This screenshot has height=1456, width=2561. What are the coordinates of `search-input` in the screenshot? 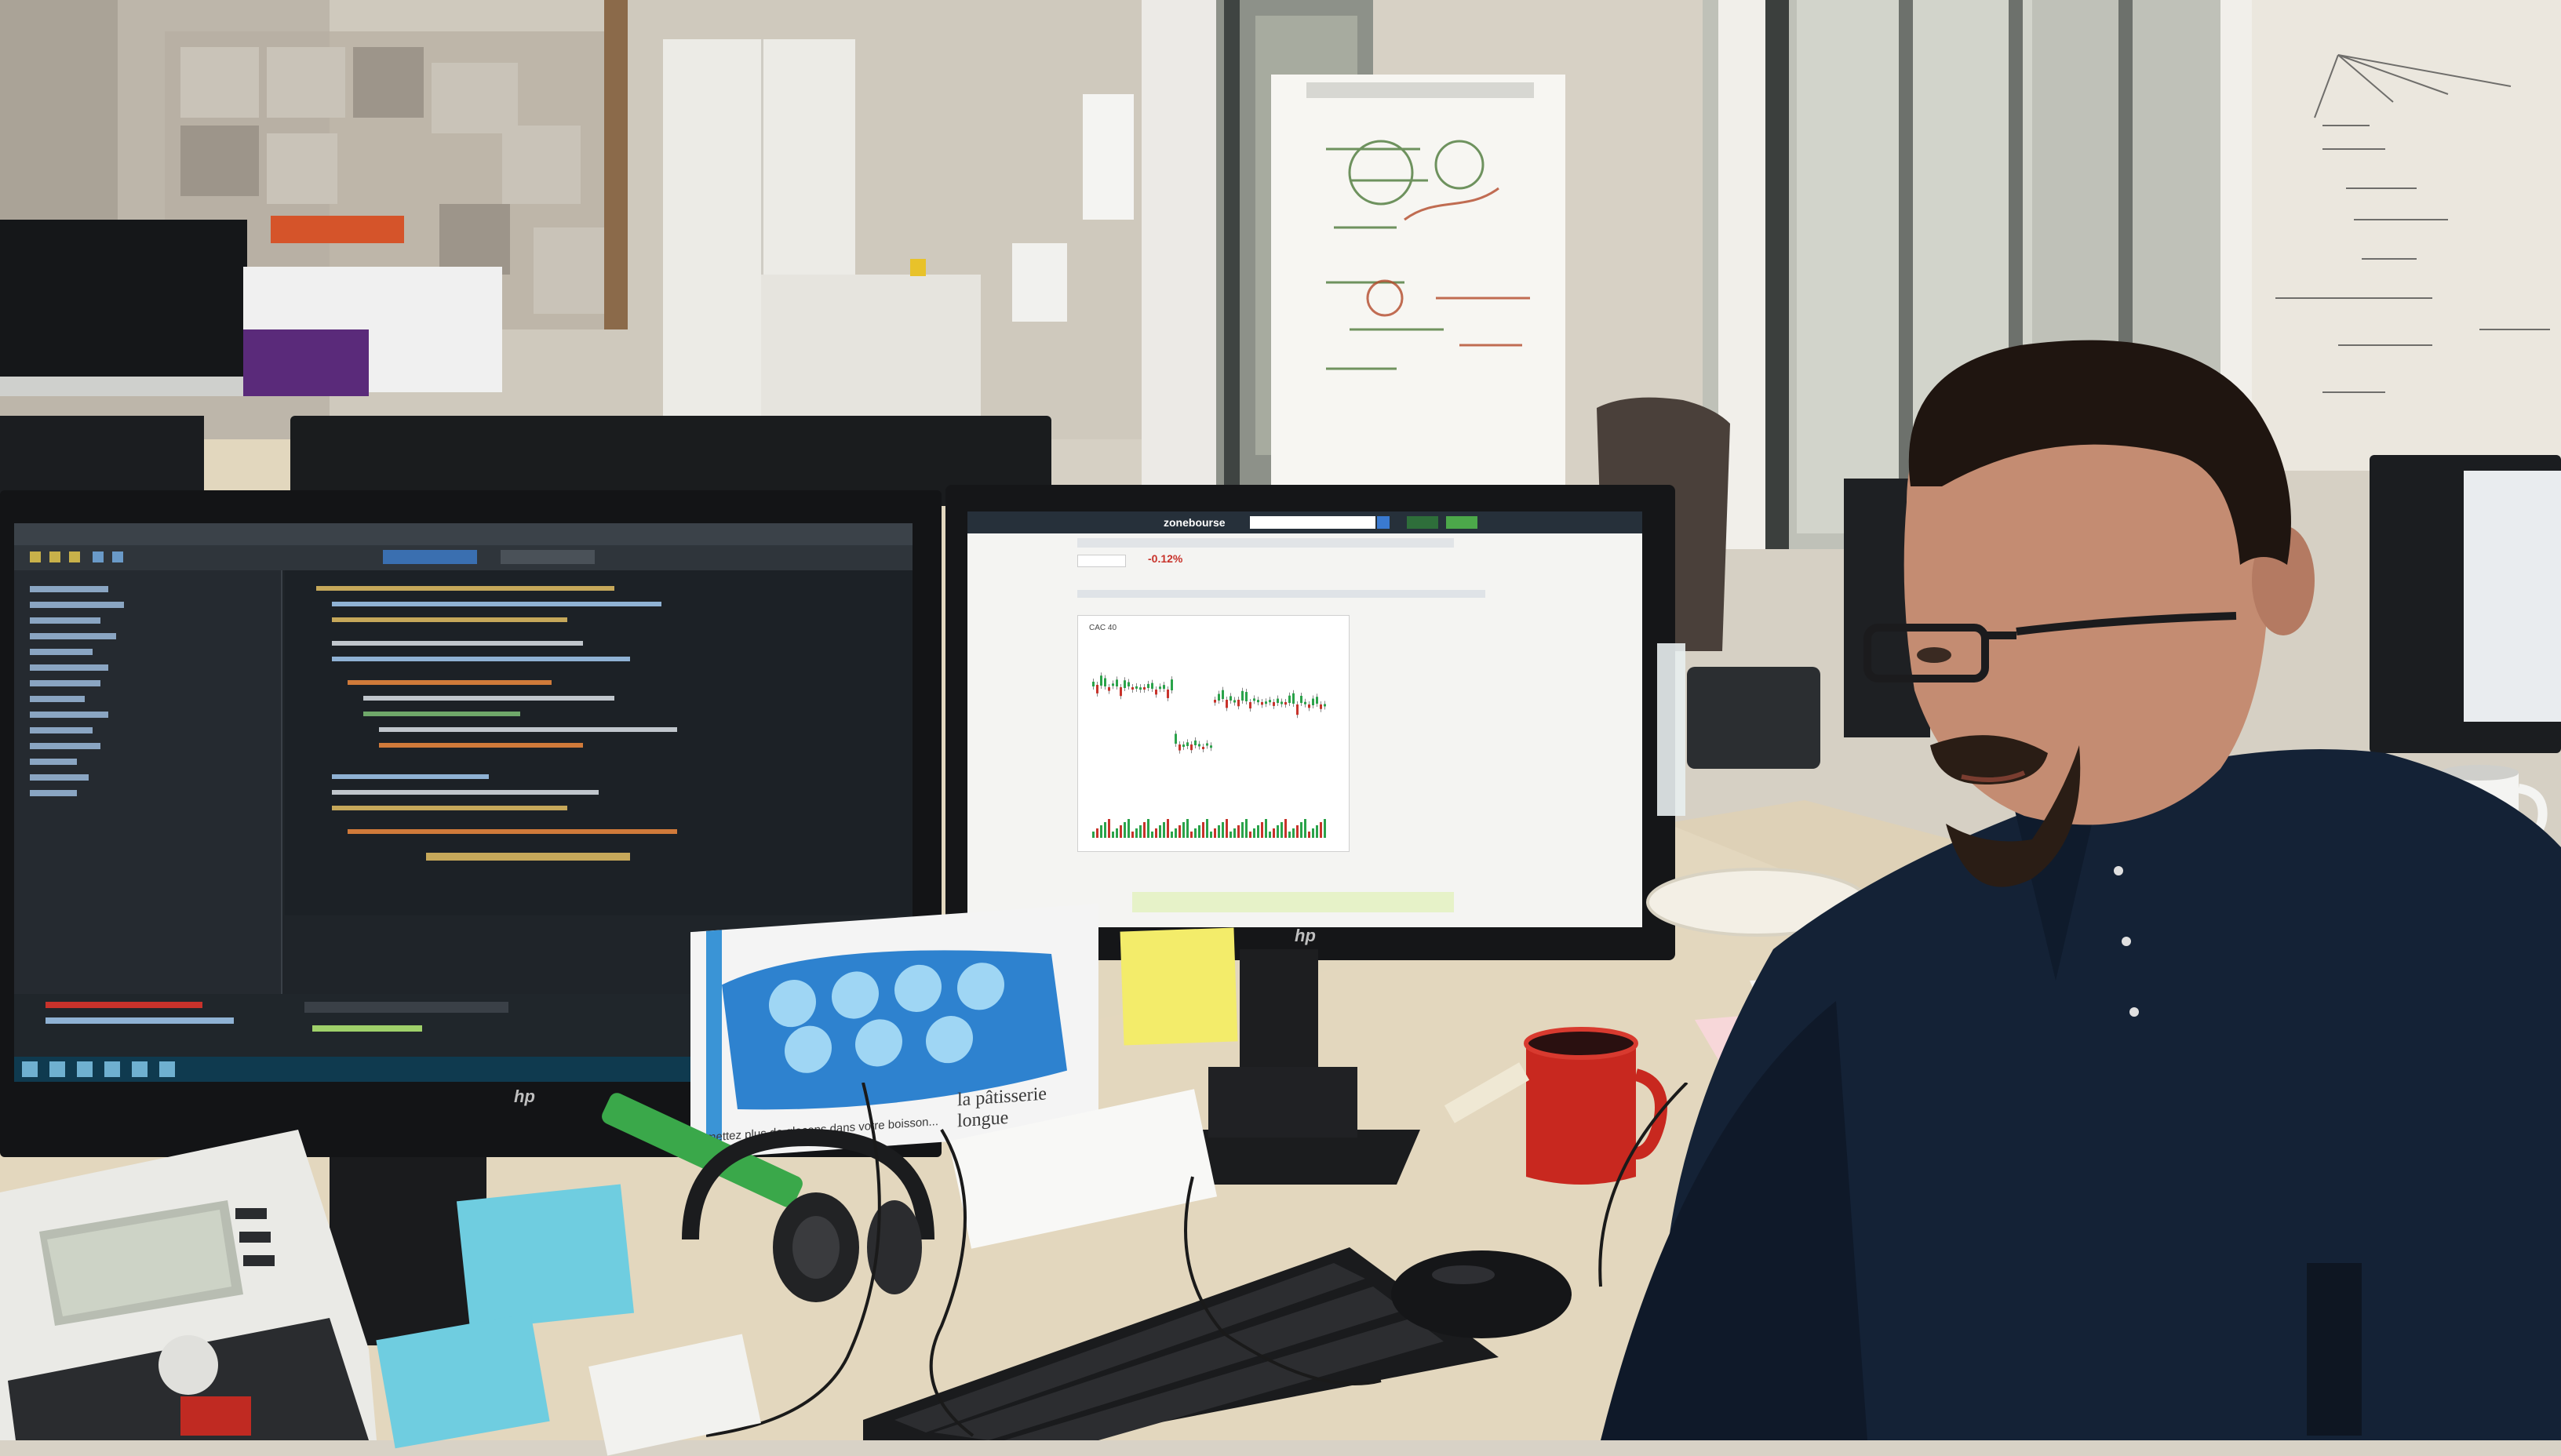 It's located at (1312, 522).